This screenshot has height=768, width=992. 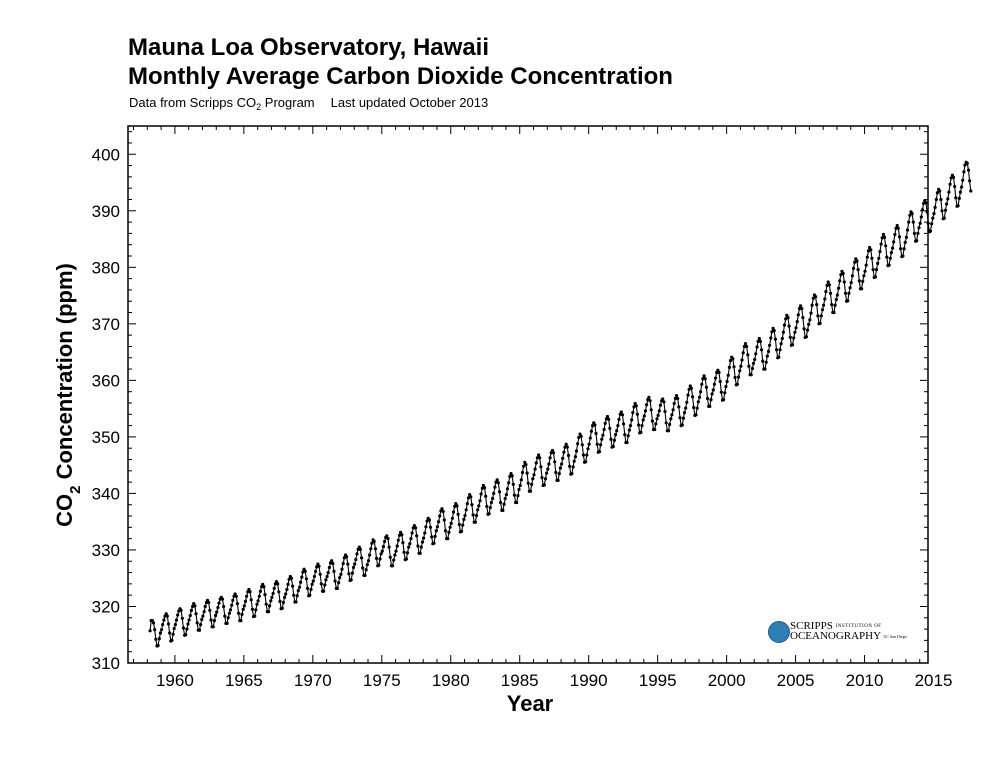 I want to click on y-tick-label: 340, so click(x=106, y=493).